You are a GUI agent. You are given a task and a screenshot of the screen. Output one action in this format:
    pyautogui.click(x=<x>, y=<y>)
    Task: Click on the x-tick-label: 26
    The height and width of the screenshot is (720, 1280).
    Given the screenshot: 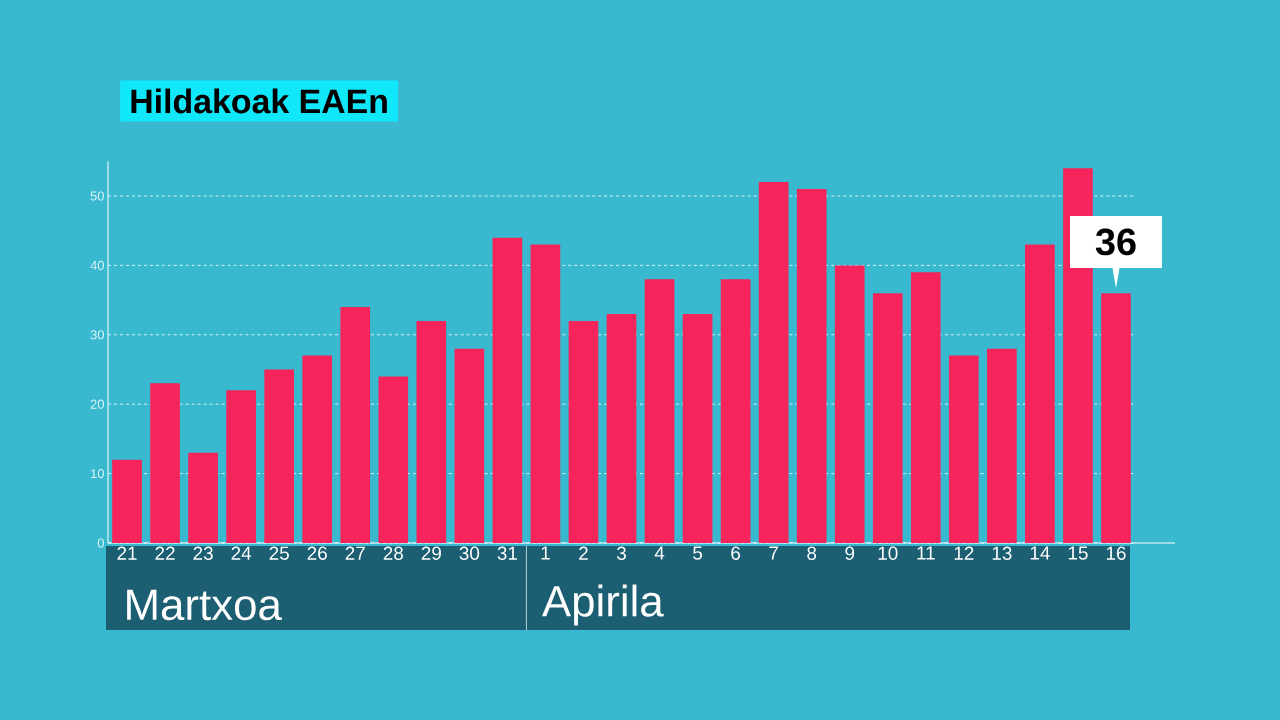 What is the action you would take?
    pyautogui.click(x=317, y=553)
    